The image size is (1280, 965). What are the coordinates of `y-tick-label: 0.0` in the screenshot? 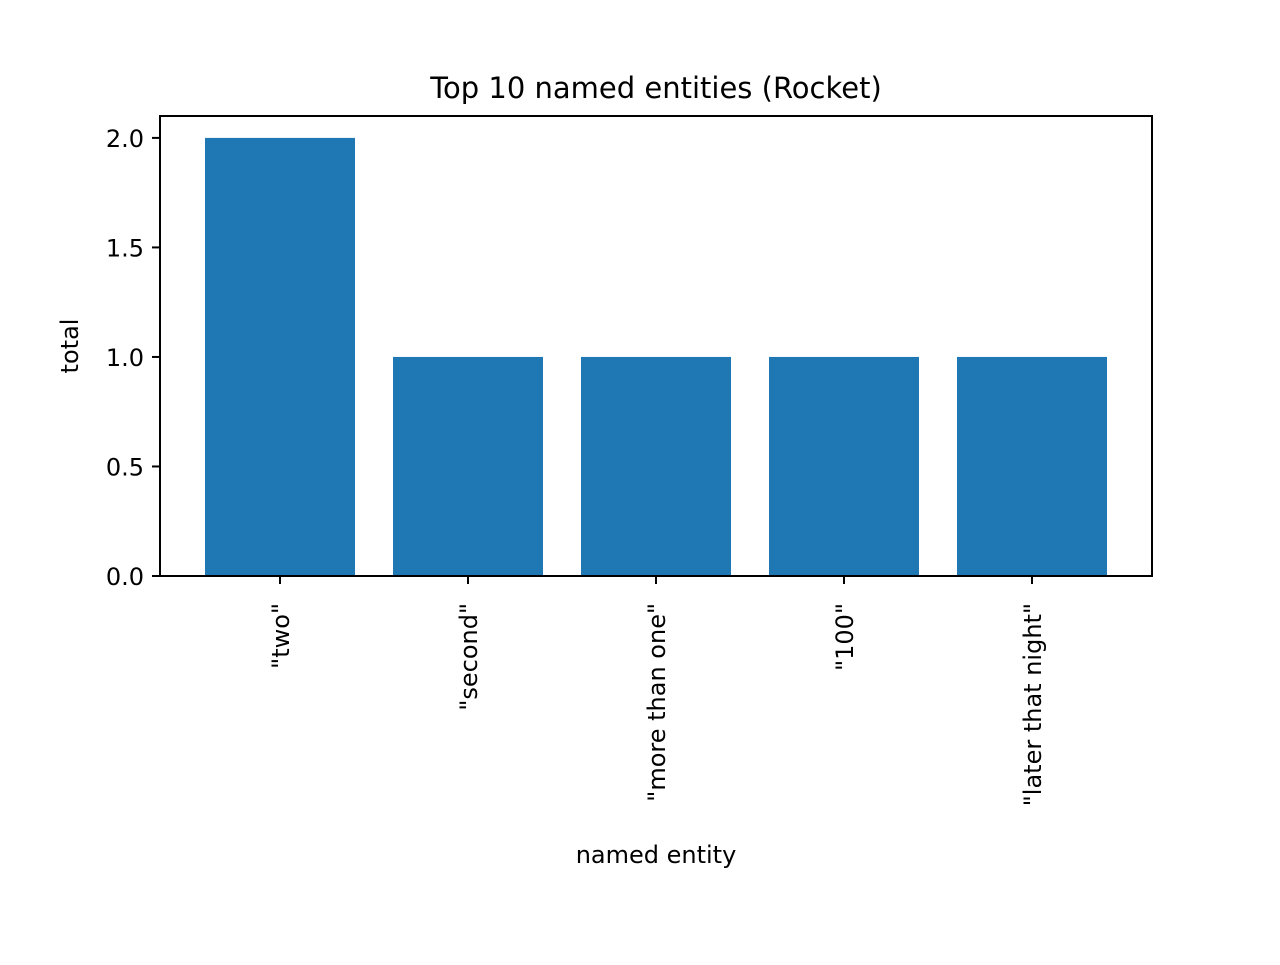 It's located at (125, 577).